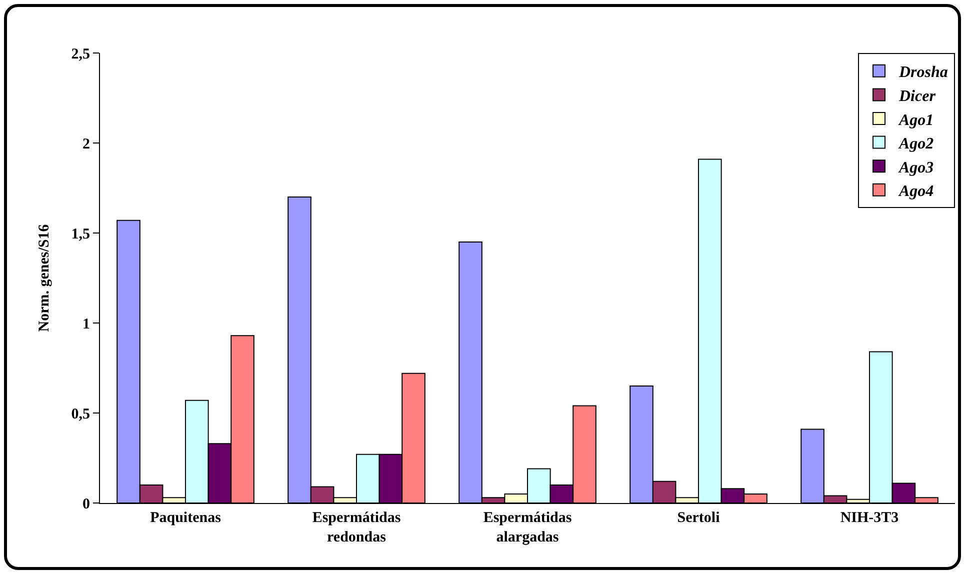 This screenshot has width=969, height=574. I want to click on y-tick-label: 0,5, so click(80, 414).